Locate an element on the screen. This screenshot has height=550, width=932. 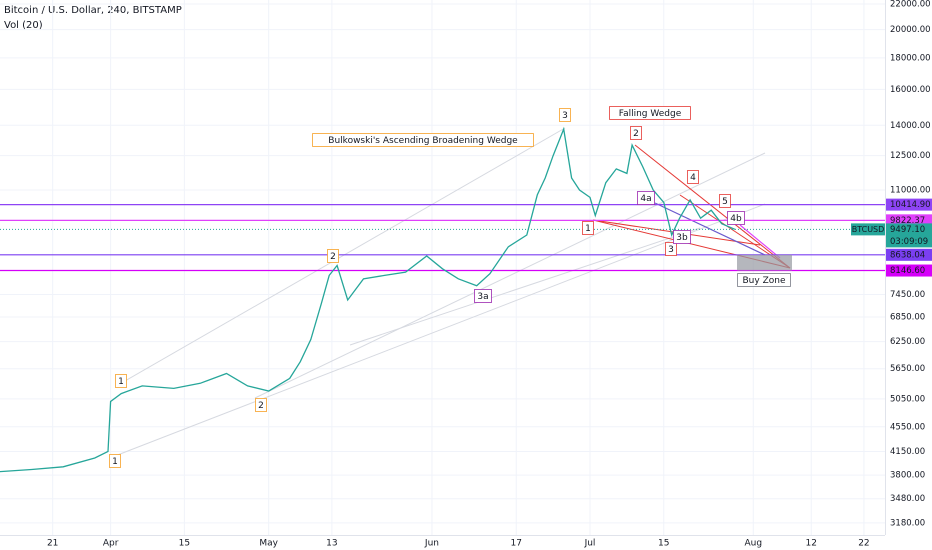
y-tick-label: 6250.00 is located at coordinates (907, 342).